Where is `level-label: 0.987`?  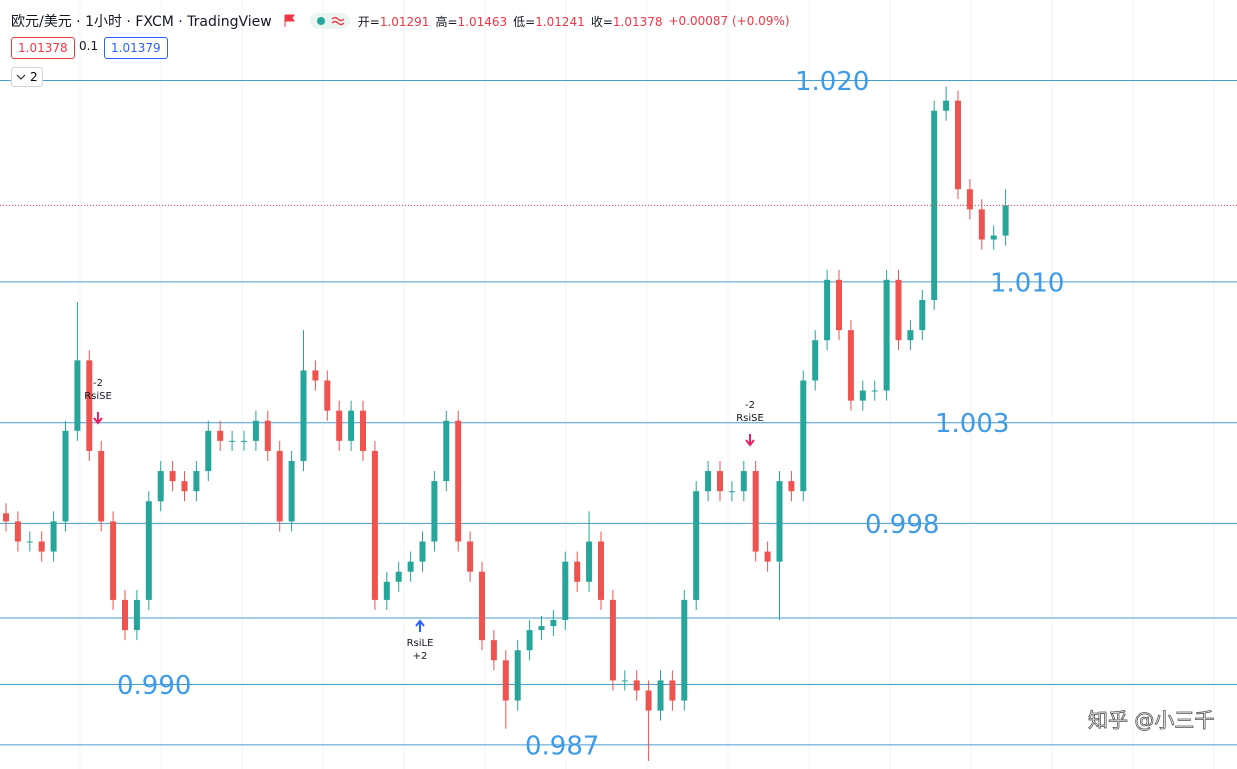
level-label: 0.987 is located at coordinates (562, 746).